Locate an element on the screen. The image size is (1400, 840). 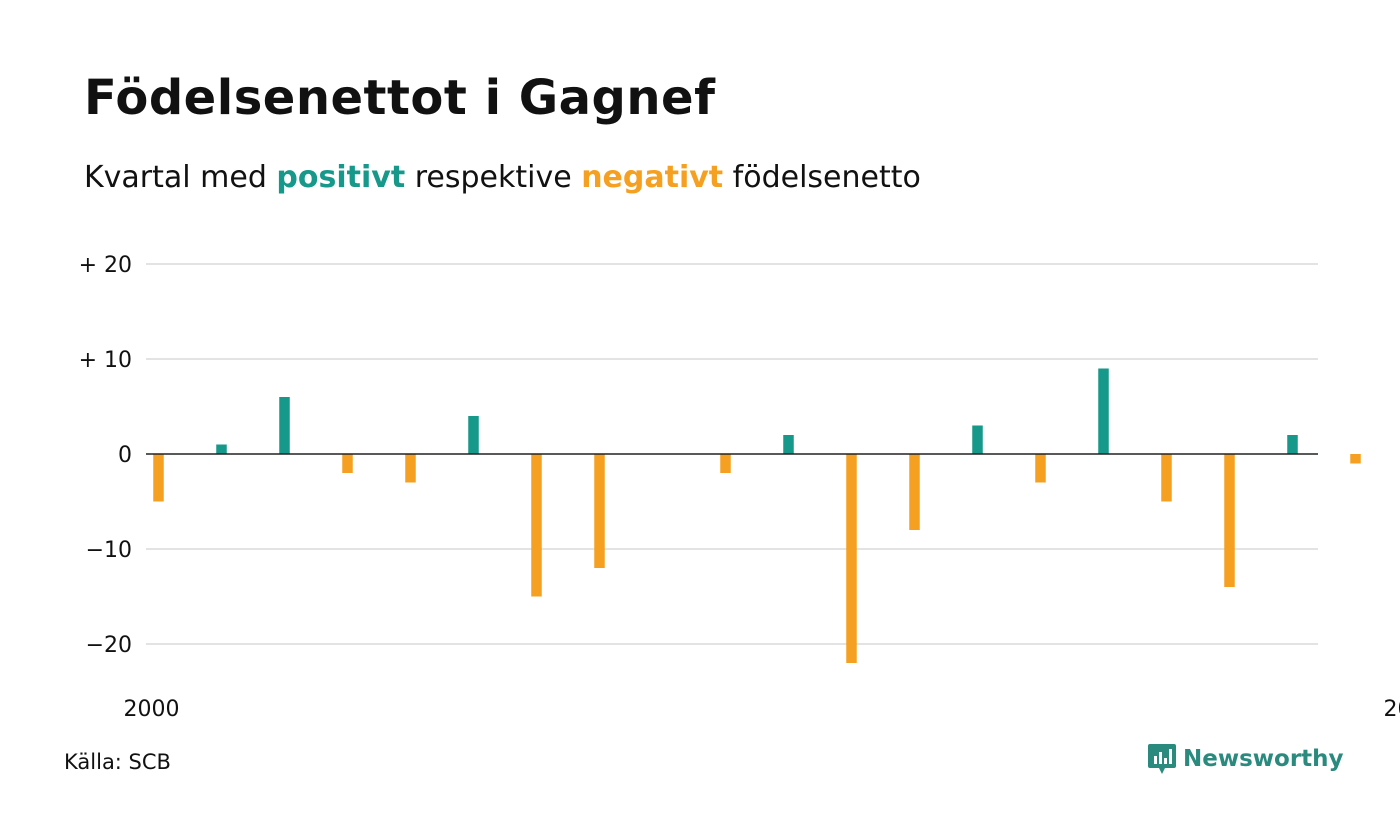
y-tick-label: + 20 is located at coordinates (105, 265).